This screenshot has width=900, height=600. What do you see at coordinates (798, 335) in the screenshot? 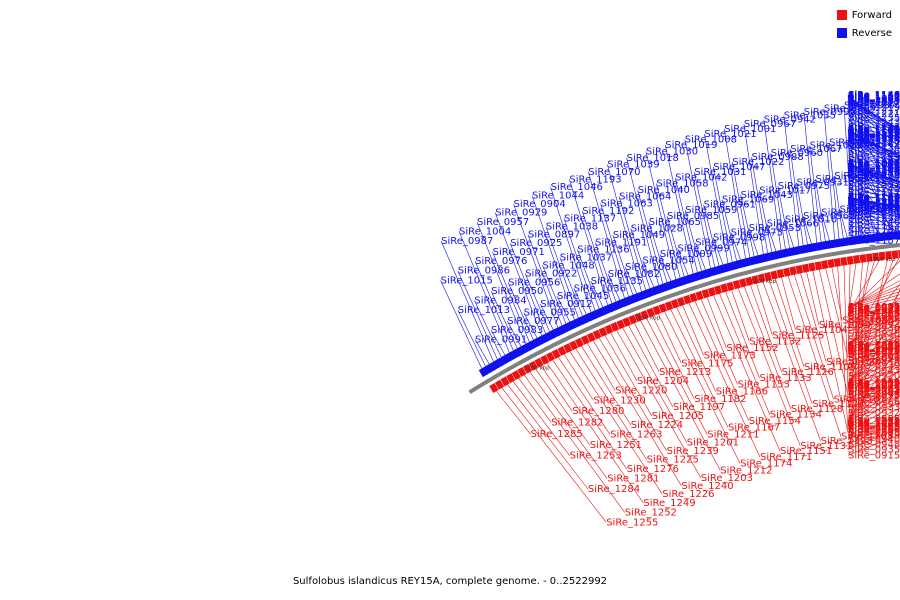
I see `gene-label: SiRe_1125` at bounding box center [798, 335].